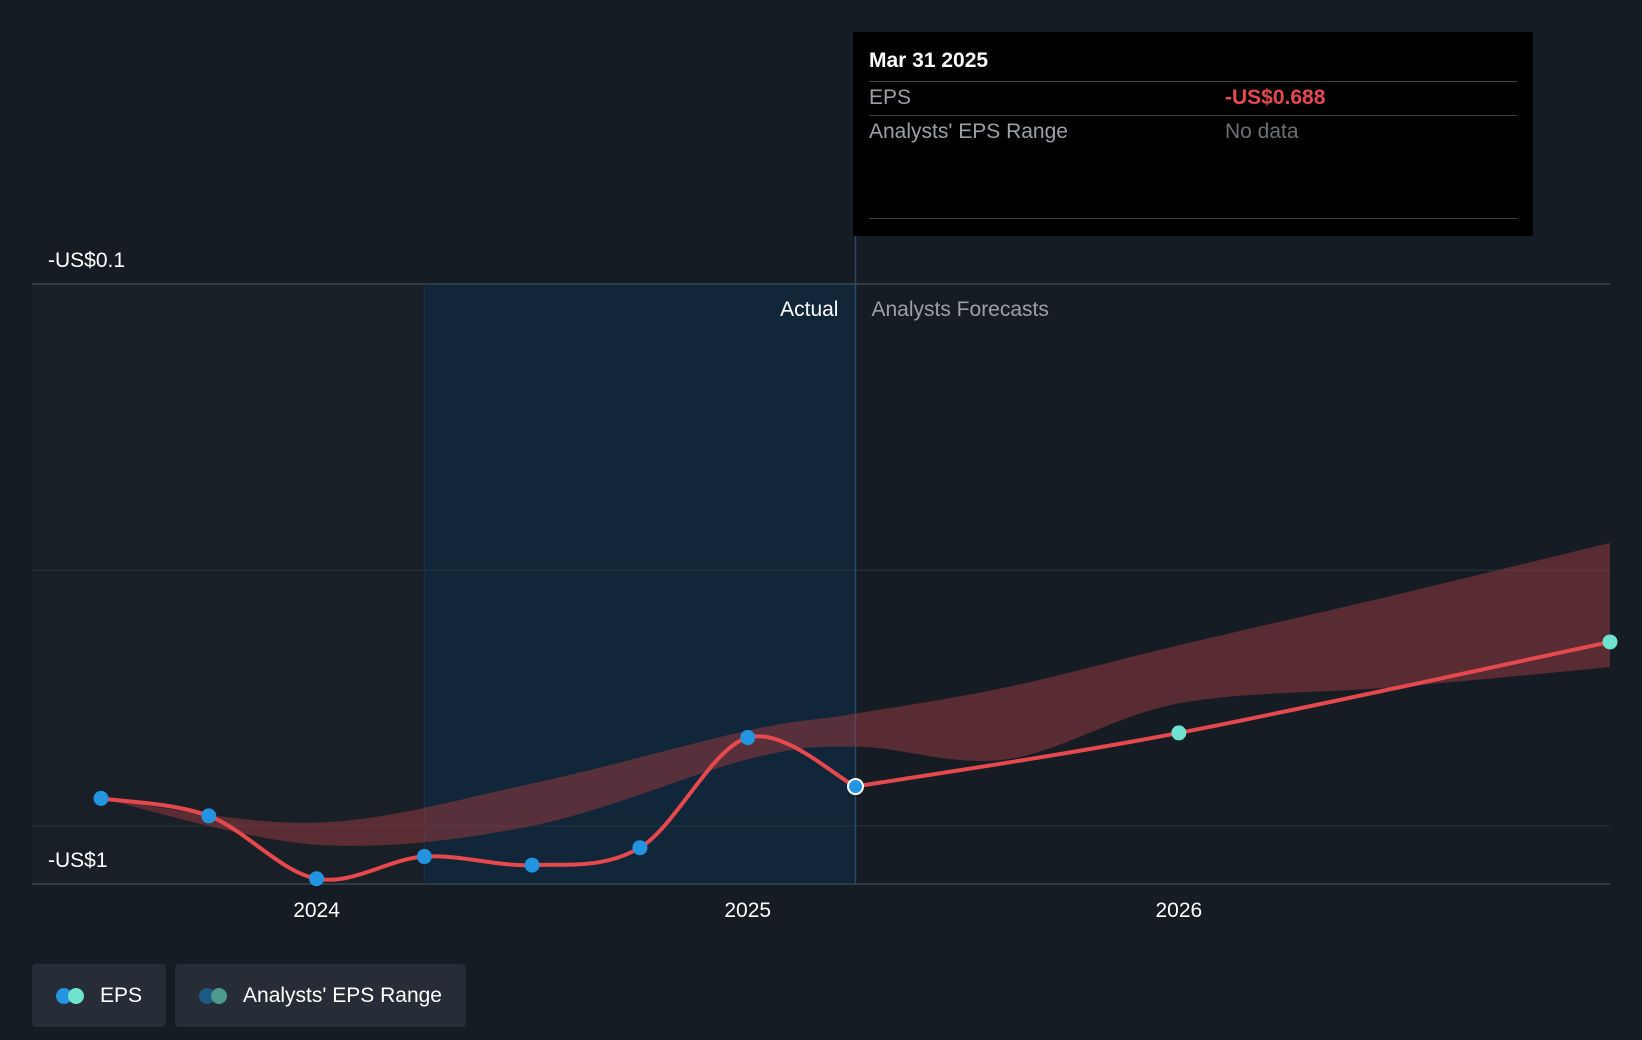 The image size is (1642, 1040). Describe the element at coordinates (121, 995) in the screenshot. I see `legend-eps-label: EPS` at that location.